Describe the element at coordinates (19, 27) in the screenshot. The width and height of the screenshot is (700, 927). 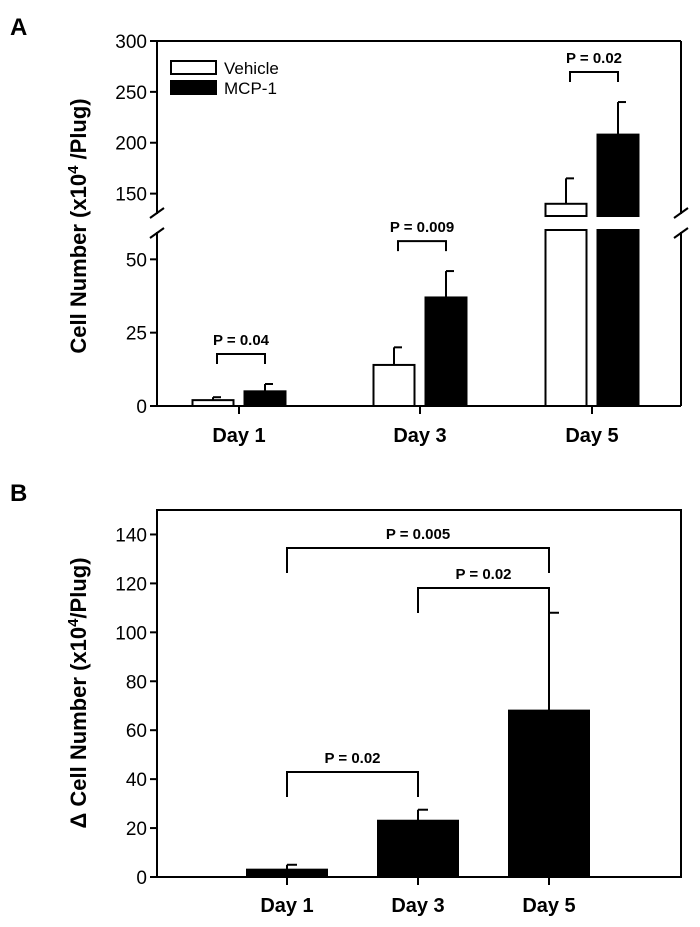
I see `panel-a-label: A` at that location.